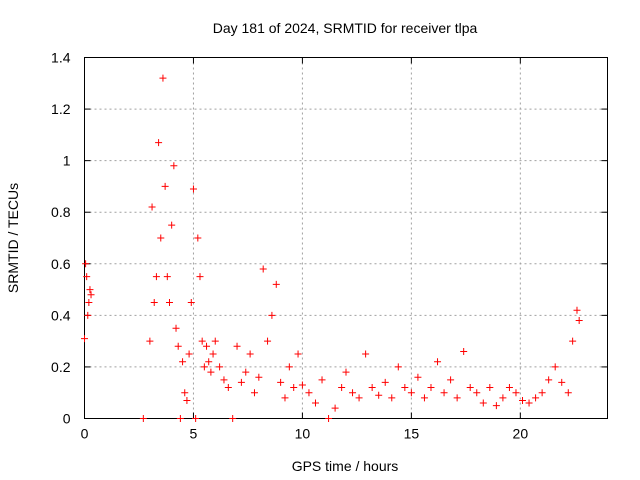  I want to click on y-tick-label: 0.6, so click(61, 264).